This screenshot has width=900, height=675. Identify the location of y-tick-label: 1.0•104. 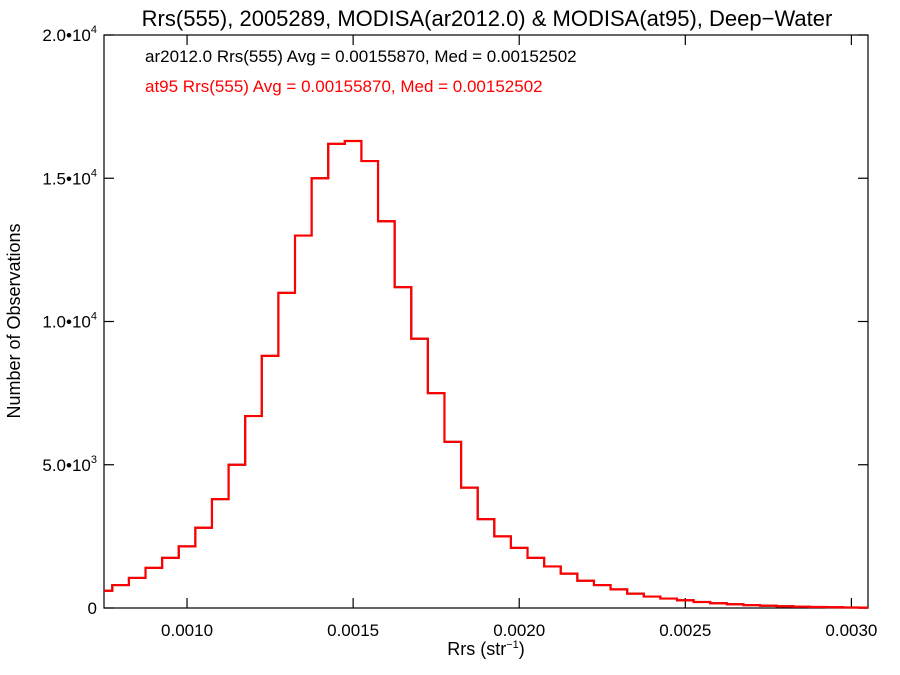
(69, 321).